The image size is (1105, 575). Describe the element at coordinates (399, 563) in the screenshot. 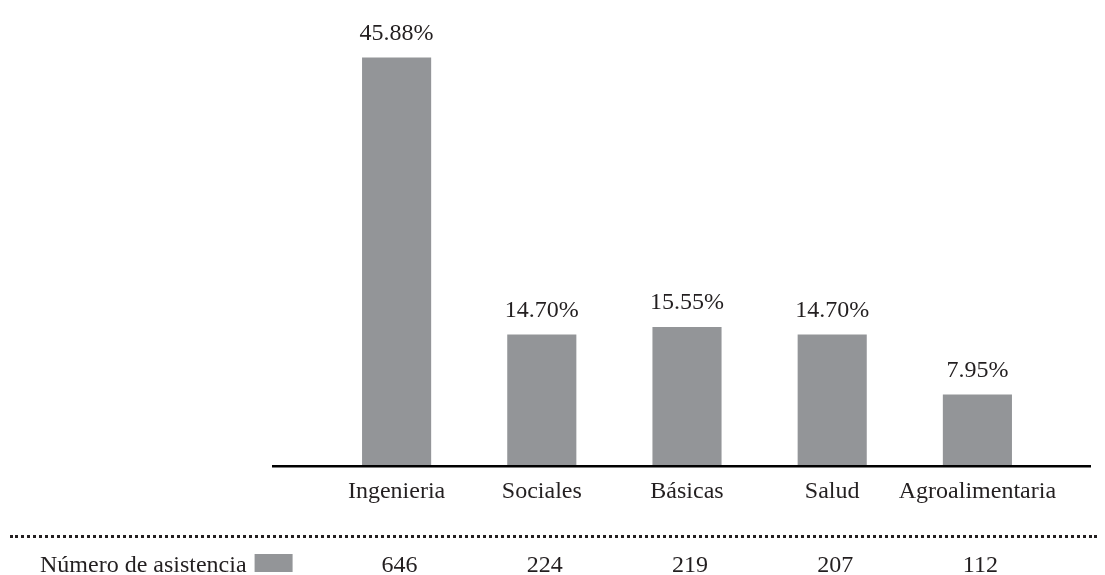

I see `text: 646` at that location.